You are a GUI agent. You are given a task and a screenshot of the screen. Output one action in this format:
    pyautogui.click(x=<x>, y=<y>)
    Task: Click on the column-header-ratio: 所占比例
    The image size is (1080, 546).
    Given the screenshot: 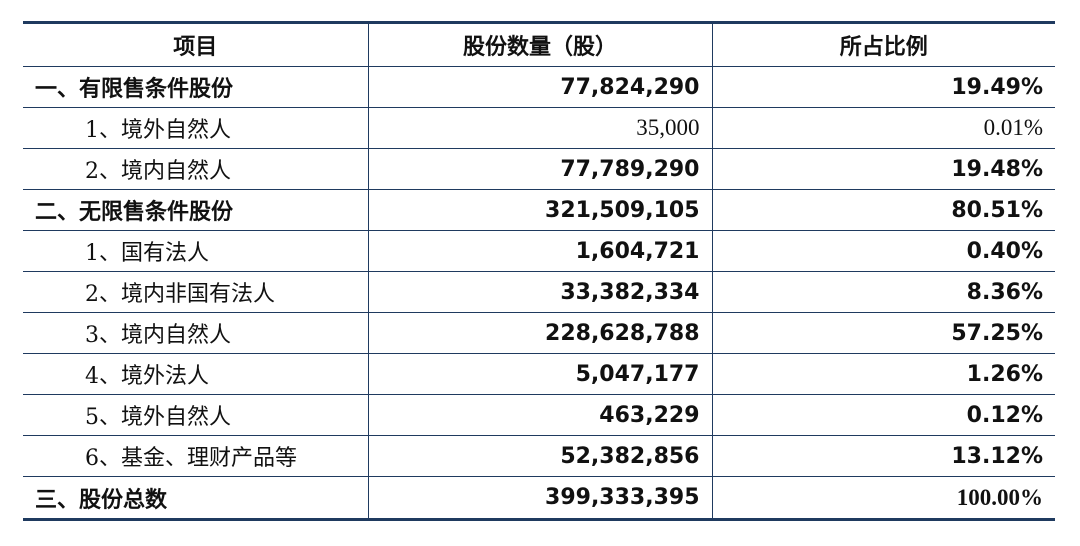 What is the action you would take?
    pyautogui.click(x=883, y=44)
    